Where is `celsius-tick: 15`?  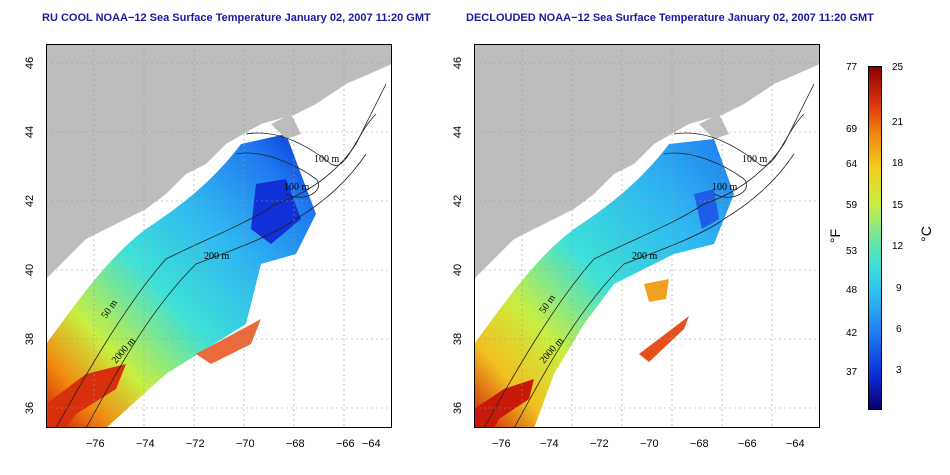
celsius-tick: 15 is located at coordinates (898, 205).